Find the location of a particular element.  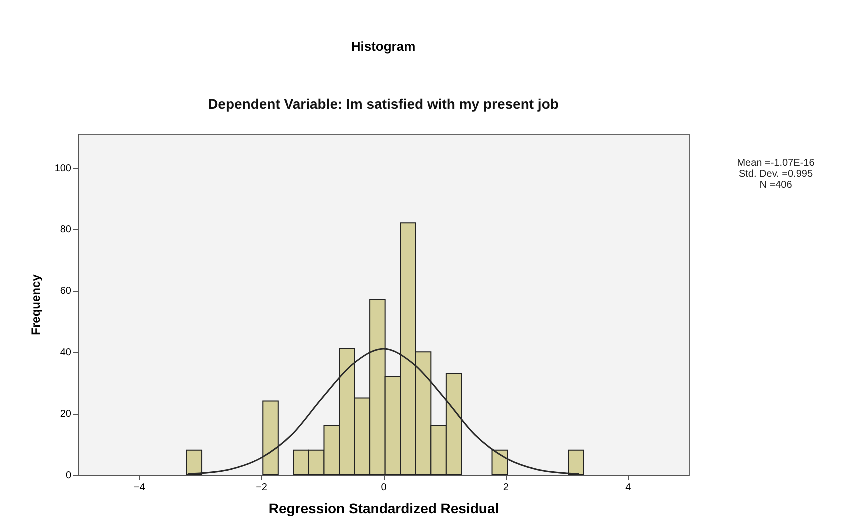

y-tick-label: 80 is located at coordinates (66, 230).